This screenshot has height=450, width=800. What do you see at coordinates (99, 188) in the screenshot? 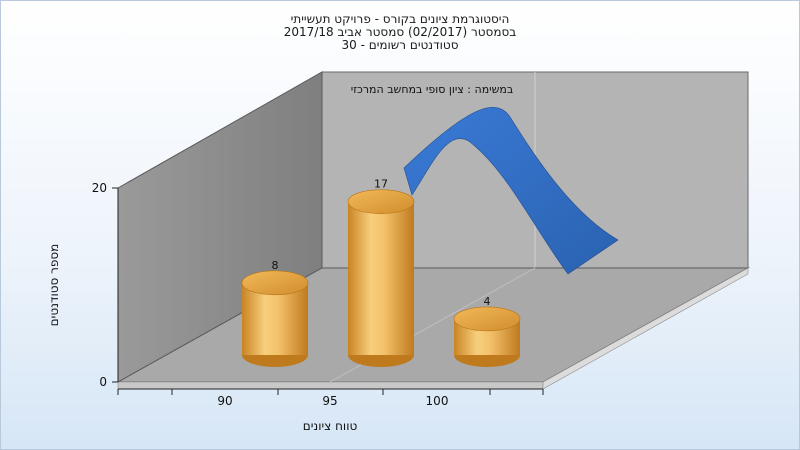
I see `y-tick-label: 20` at bounding box center [99, 188].